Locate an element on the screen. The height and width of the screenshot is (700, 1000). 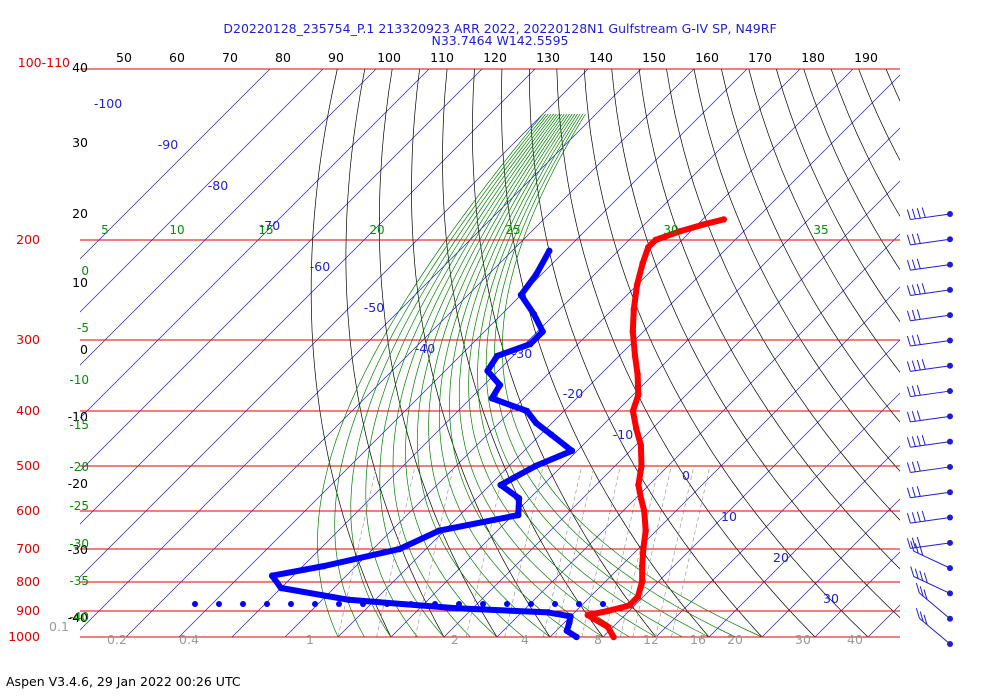
isotherm-label: -70 is located at coordinates (270, 225).